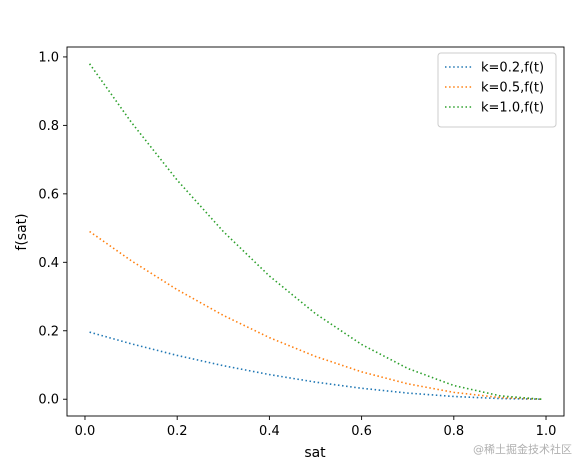  Describe the element at coordinates (48, 57) in the screenshot. I see `y-tick-label: 1.0` at that location.